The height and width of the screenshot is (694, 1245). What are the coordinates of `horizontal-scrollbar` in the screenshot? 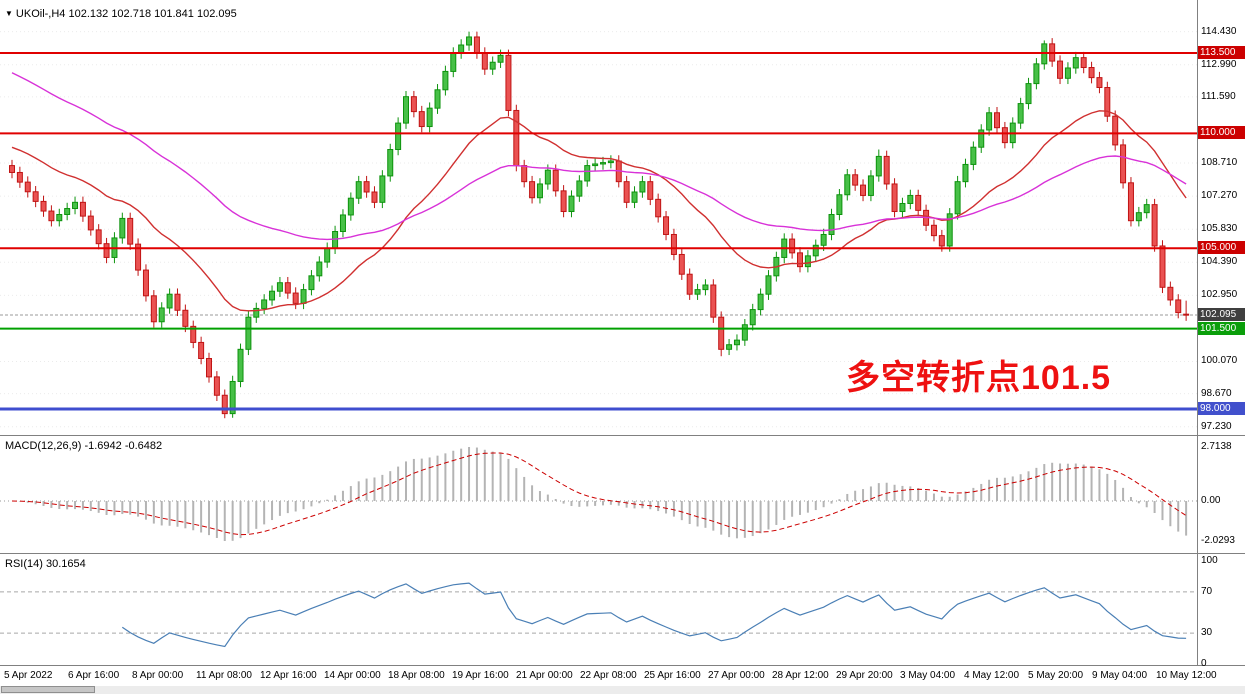 It's located at (622, 690).